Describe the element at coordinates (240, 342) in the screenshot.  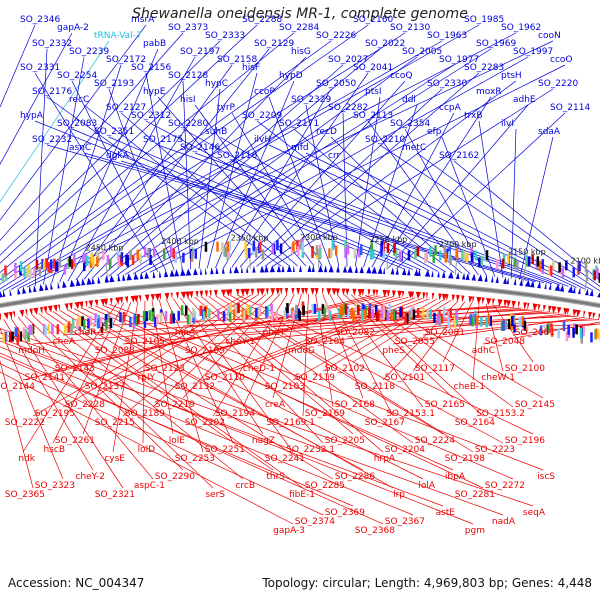
I see `reverse-gene-label: cheY-1` at that location.